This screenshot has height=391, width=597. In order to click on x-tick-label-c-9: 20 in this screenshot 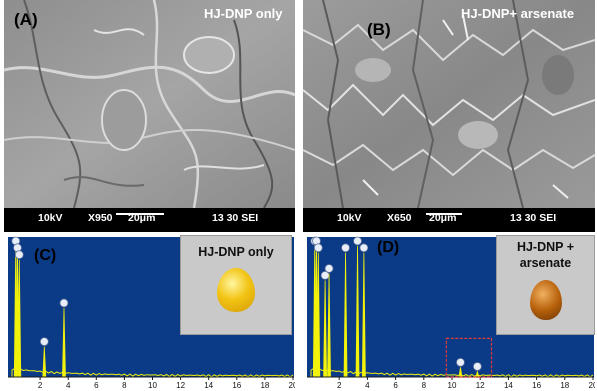, I will do `click(292, 385)`.